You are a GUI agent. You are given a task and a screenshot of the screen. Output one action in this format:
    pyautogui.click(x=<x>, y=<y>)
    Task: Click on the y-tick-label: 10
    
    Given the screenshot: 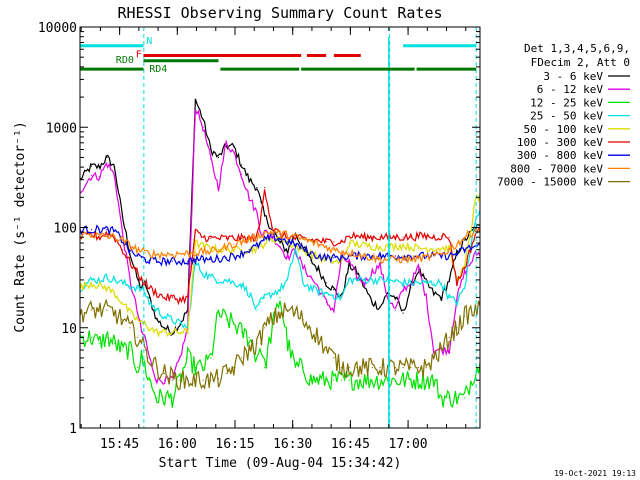 What is the action you would take?
    pyautogui.click(x=69, y=329)
    